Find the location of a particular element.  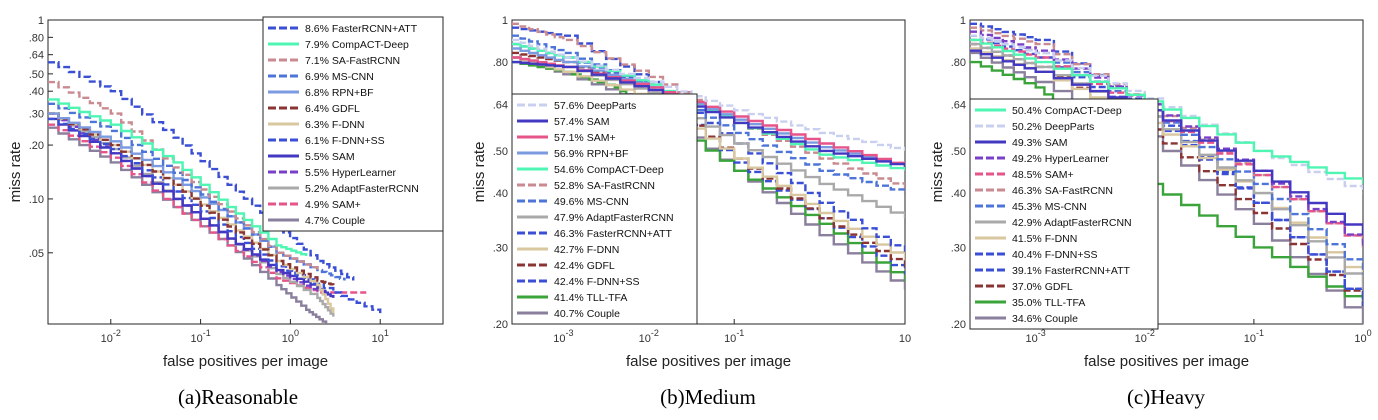

series-line-fasterrcnn-att is located at coordinates (201, 171).